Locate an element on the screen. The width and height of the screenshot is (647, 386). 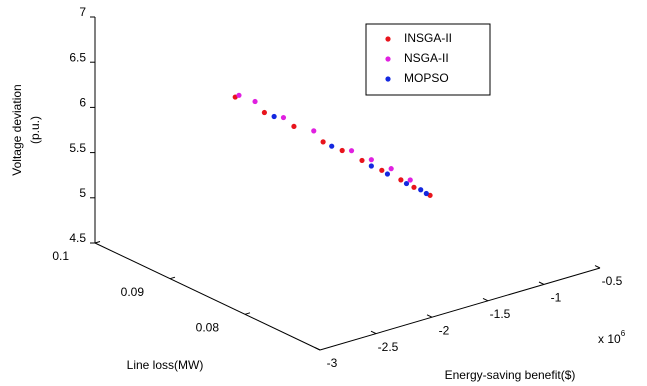
legend-label: NSGA-II is located at coordinates (426, 58).